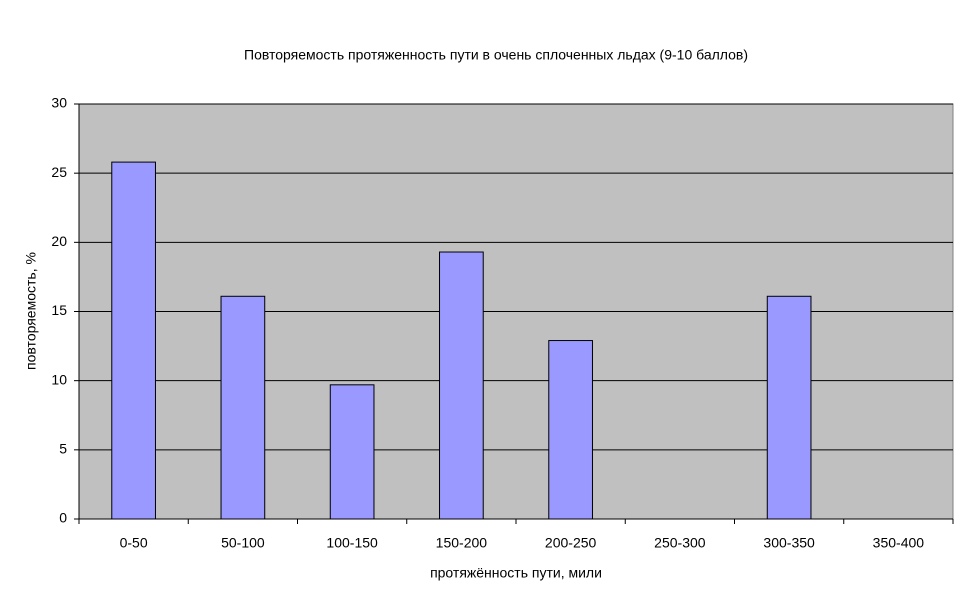  What do you see at coordinates (59, 172) in the screenshot?
I see `y-tick-label: 25` at bounding box center [59, 172].